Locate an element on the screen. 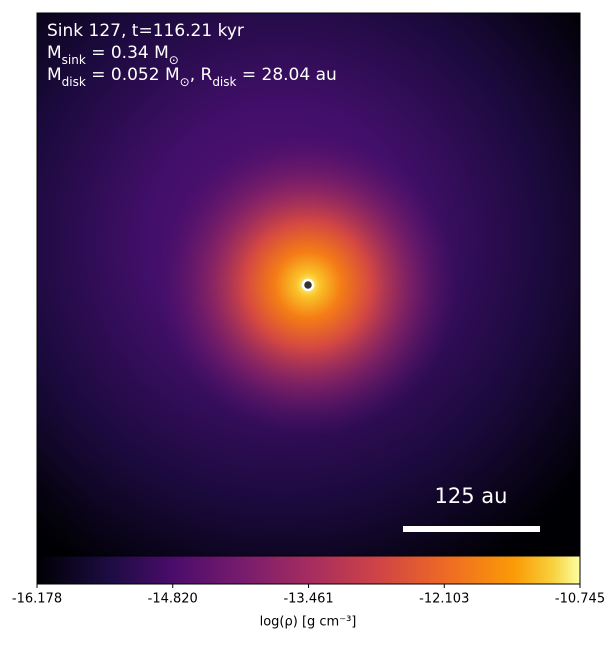  annotation: Sink 127, t=116.21 kyr is located at coordinates (145, 31).